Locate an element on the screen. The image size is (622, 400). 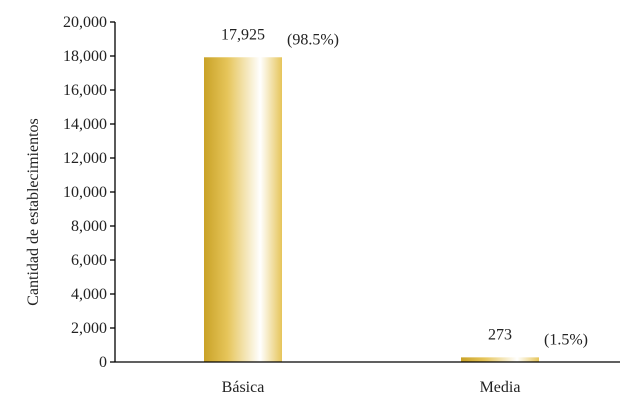
y-tick-label: 12,000 is located at coordinates (85, 158).